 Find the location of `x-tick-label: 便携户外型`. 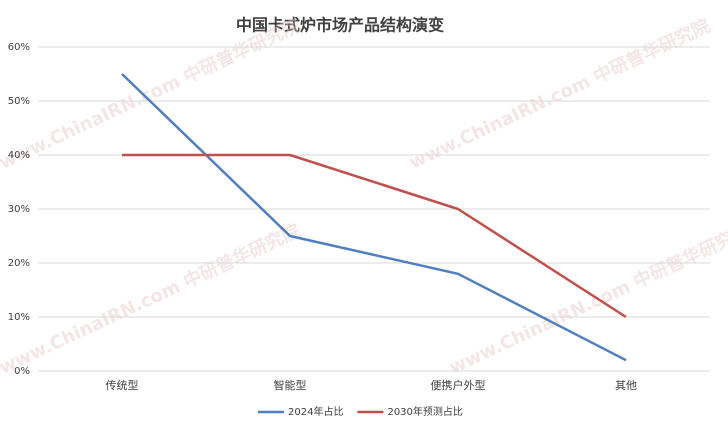

x-tick-label: 便携户外型 is located at coordinates (458, 385).